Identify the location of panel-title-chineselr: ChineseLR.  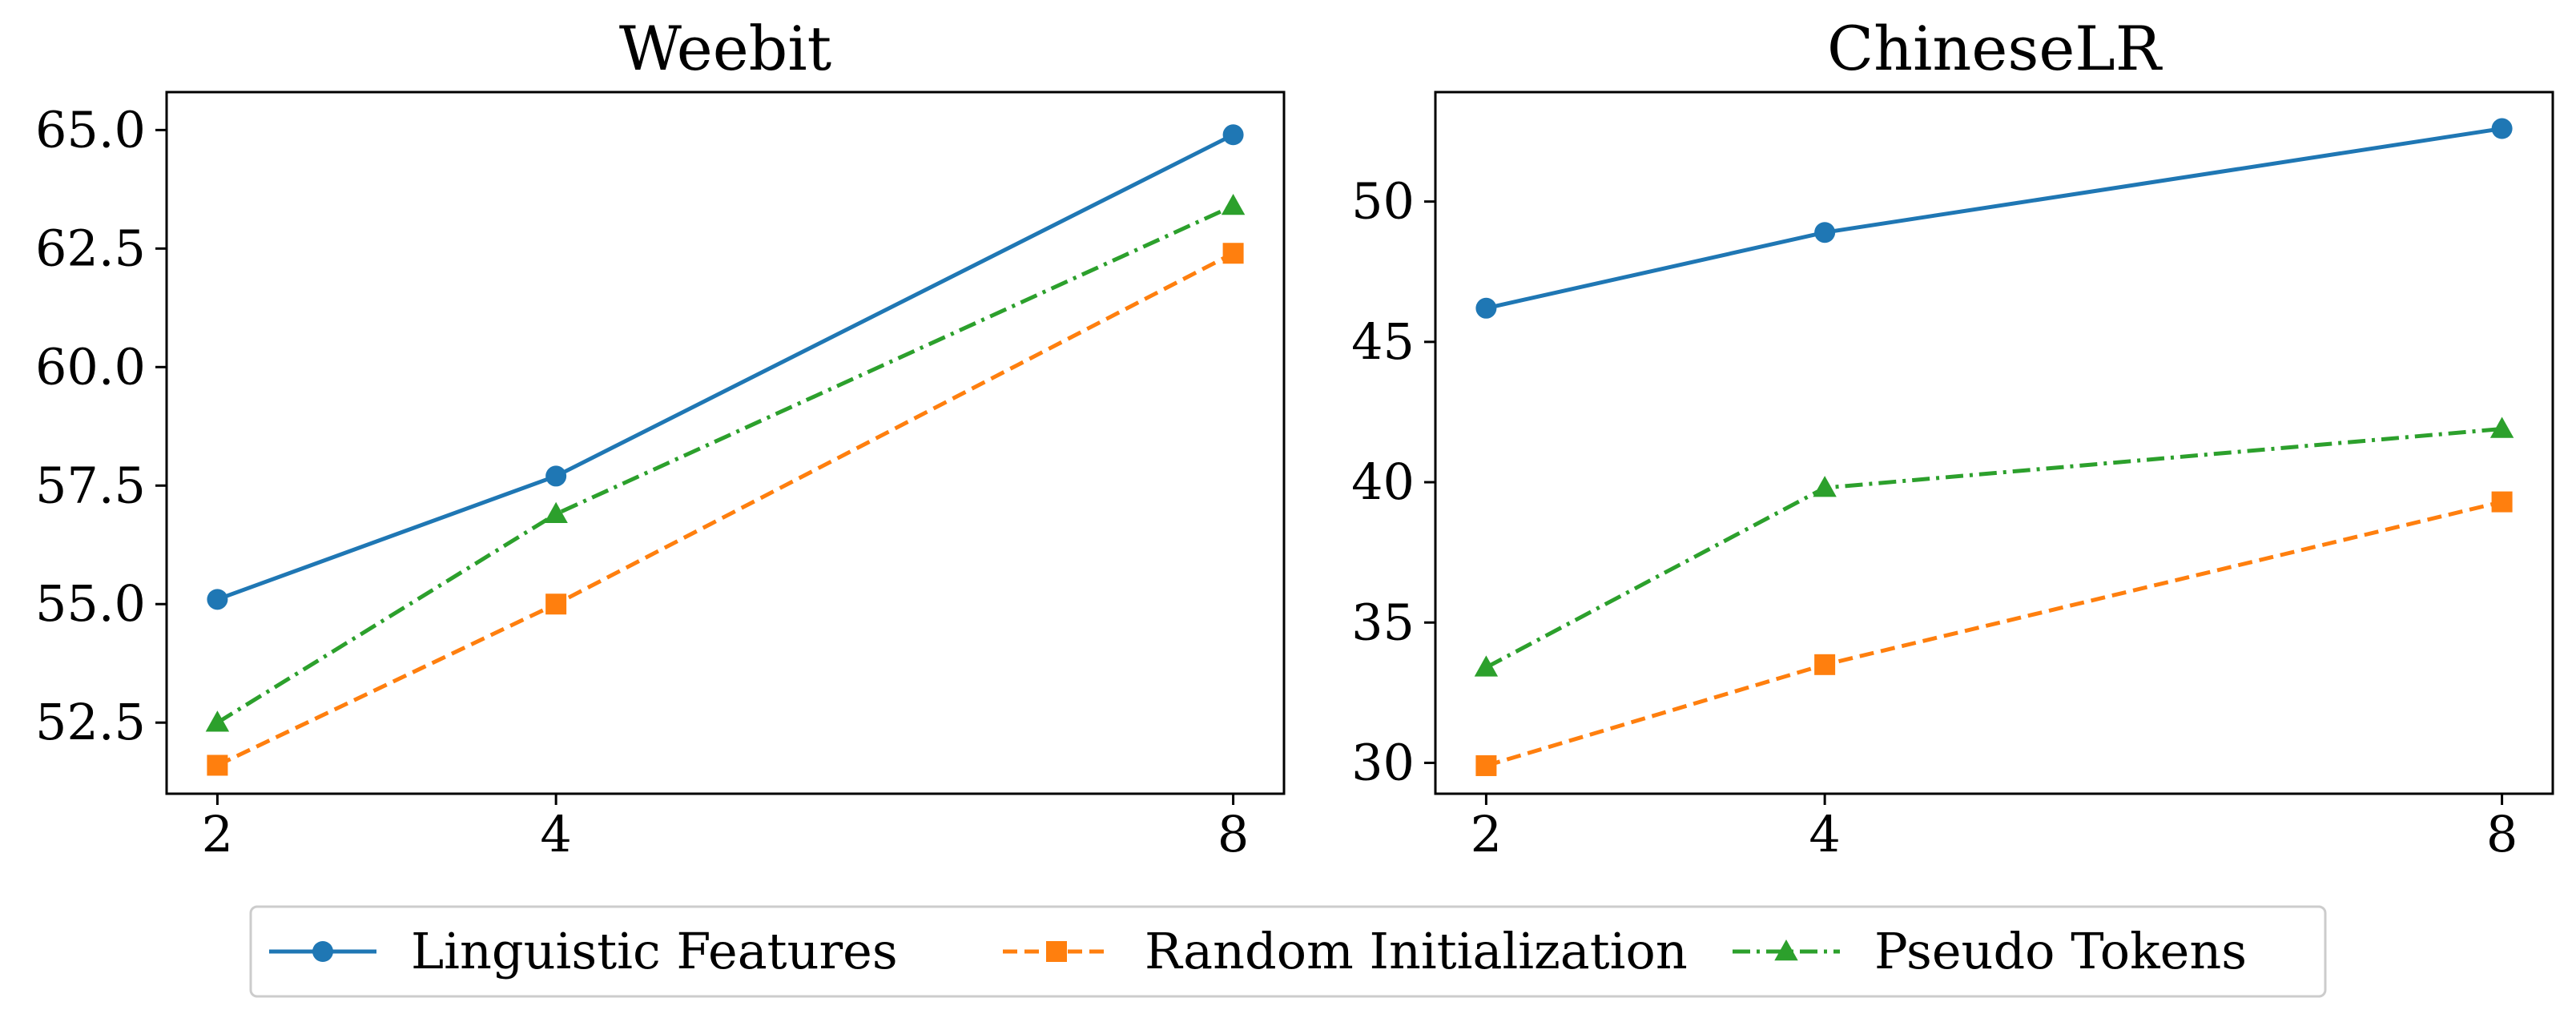
(1995, 48).